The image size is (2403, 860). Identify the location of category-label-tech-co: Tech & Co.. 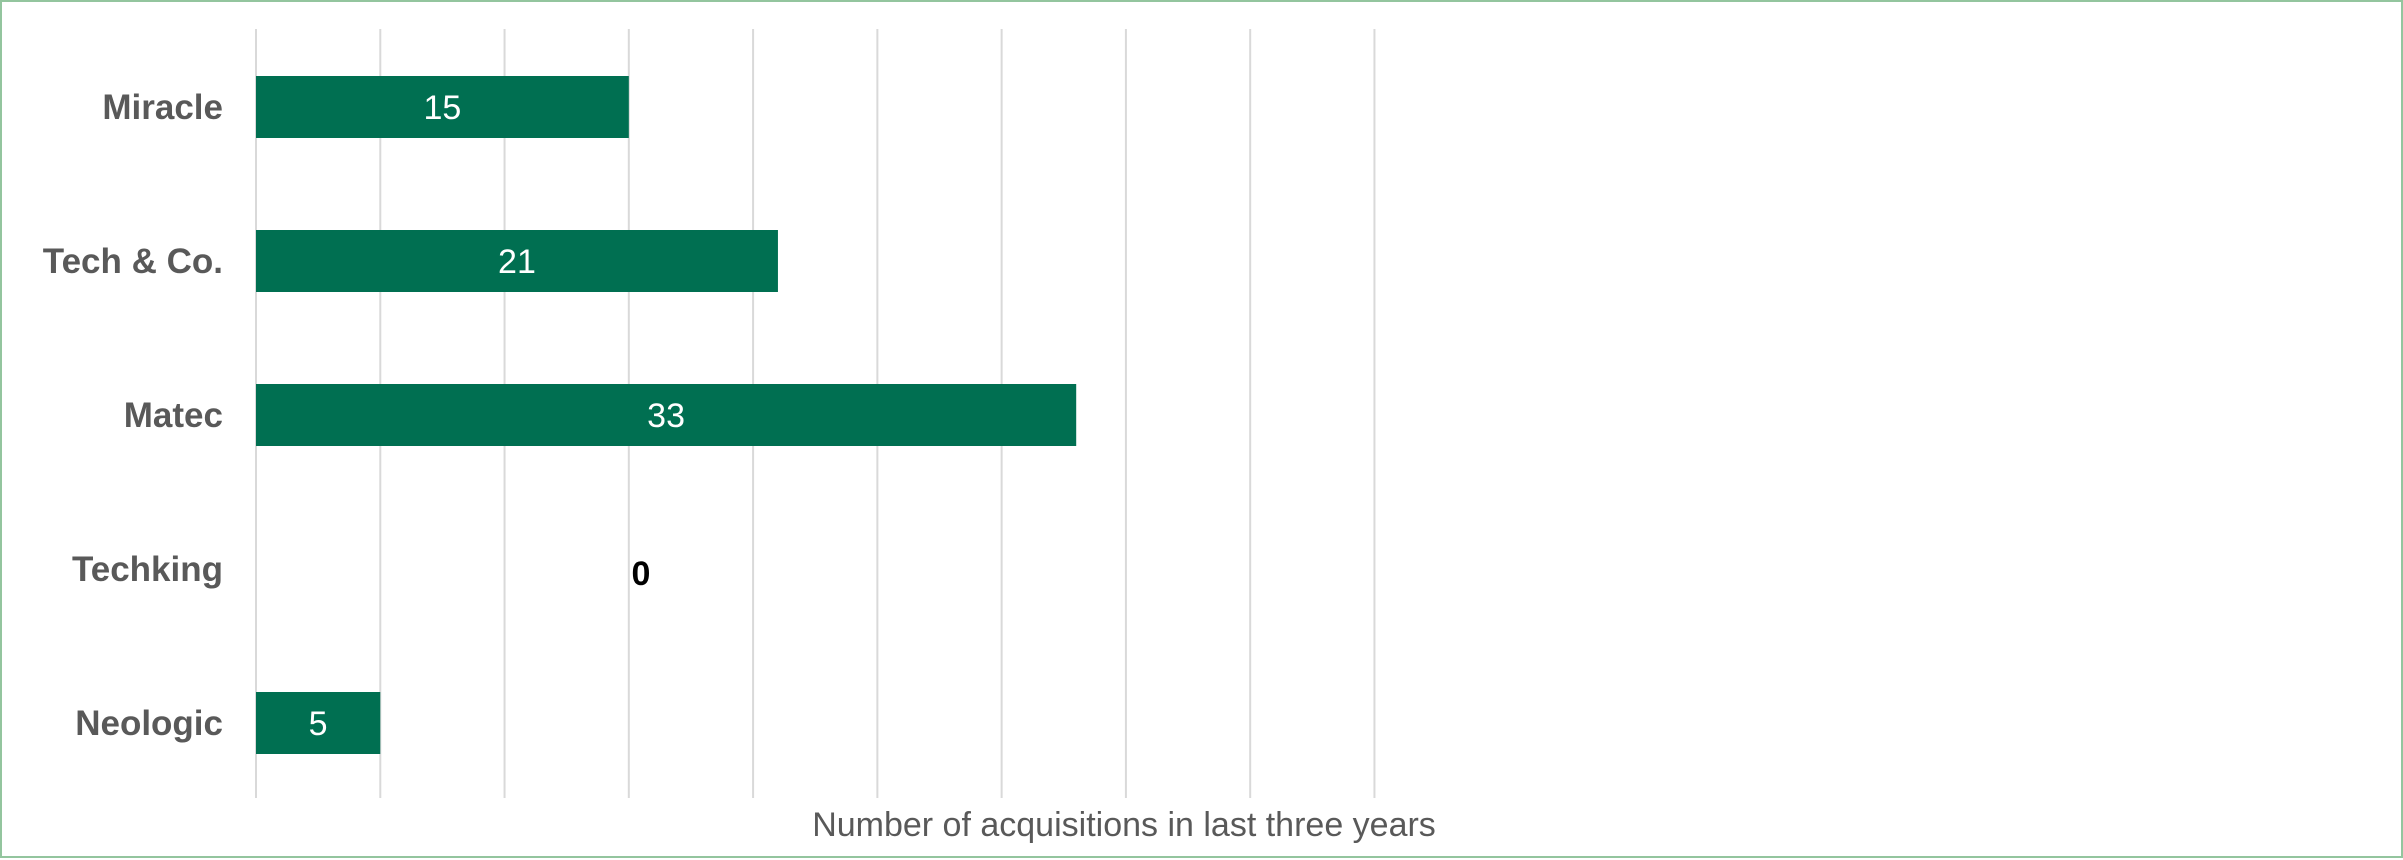
(133, 261).